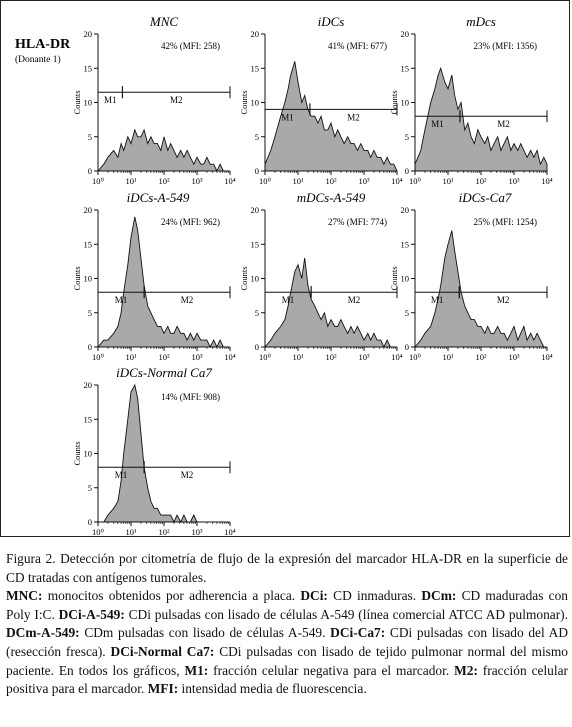  Describe the element at coordinates (272, 689) in the screenshot. I see `caption-text: intensidad media de fluorescencia.` at that location.